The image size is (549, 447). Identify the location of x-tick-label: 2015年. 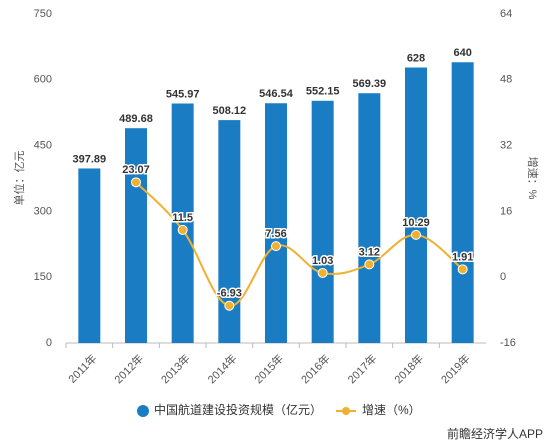
(268, 368).